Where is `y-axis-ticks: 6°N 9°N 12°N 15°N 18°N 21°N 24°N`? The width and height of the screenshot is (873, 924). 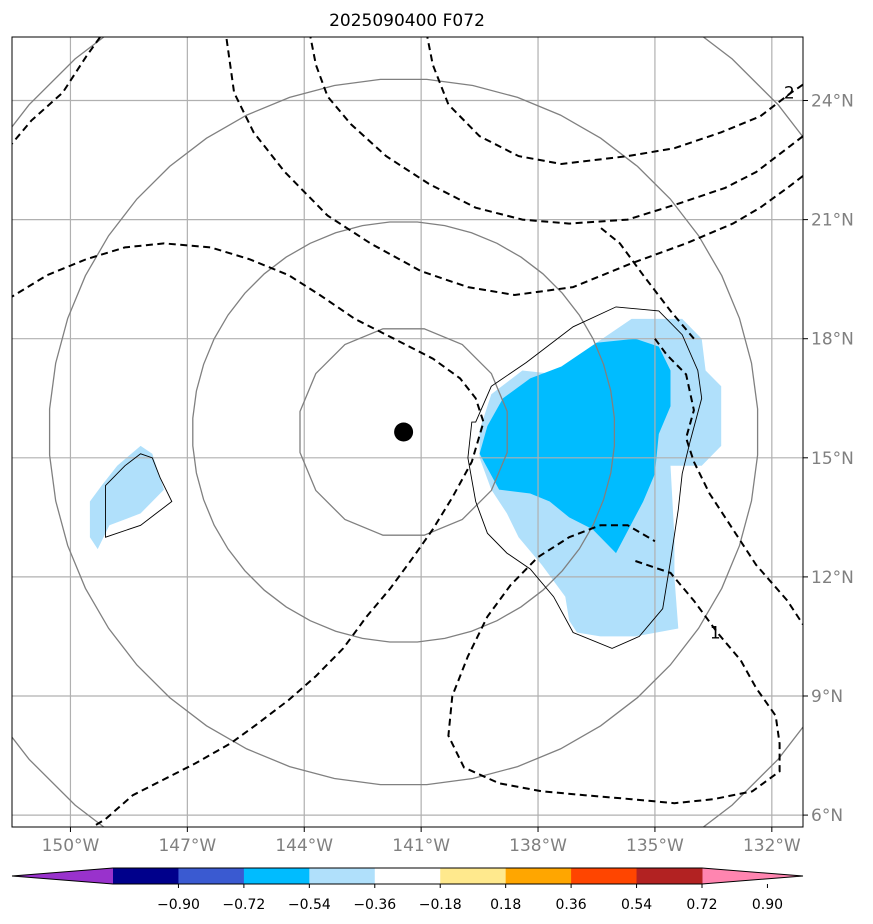
y-axis-ticks: 6°N 9°N 12°N 15°N 18°N 21°N 24°N is located at coordinates (828, 459).